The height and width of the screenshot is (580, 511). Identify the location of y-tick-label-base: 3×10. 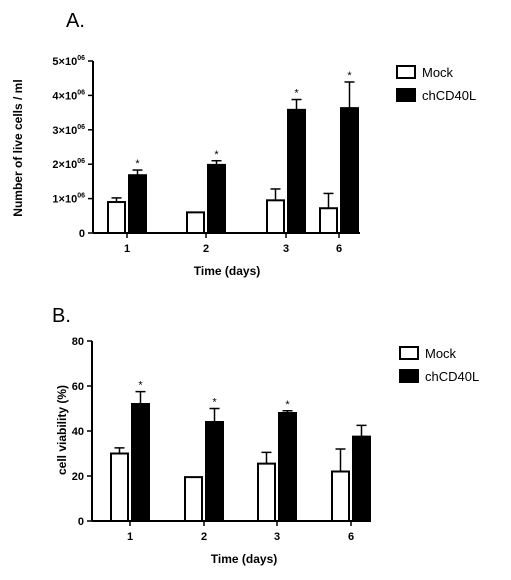
(64, 131).